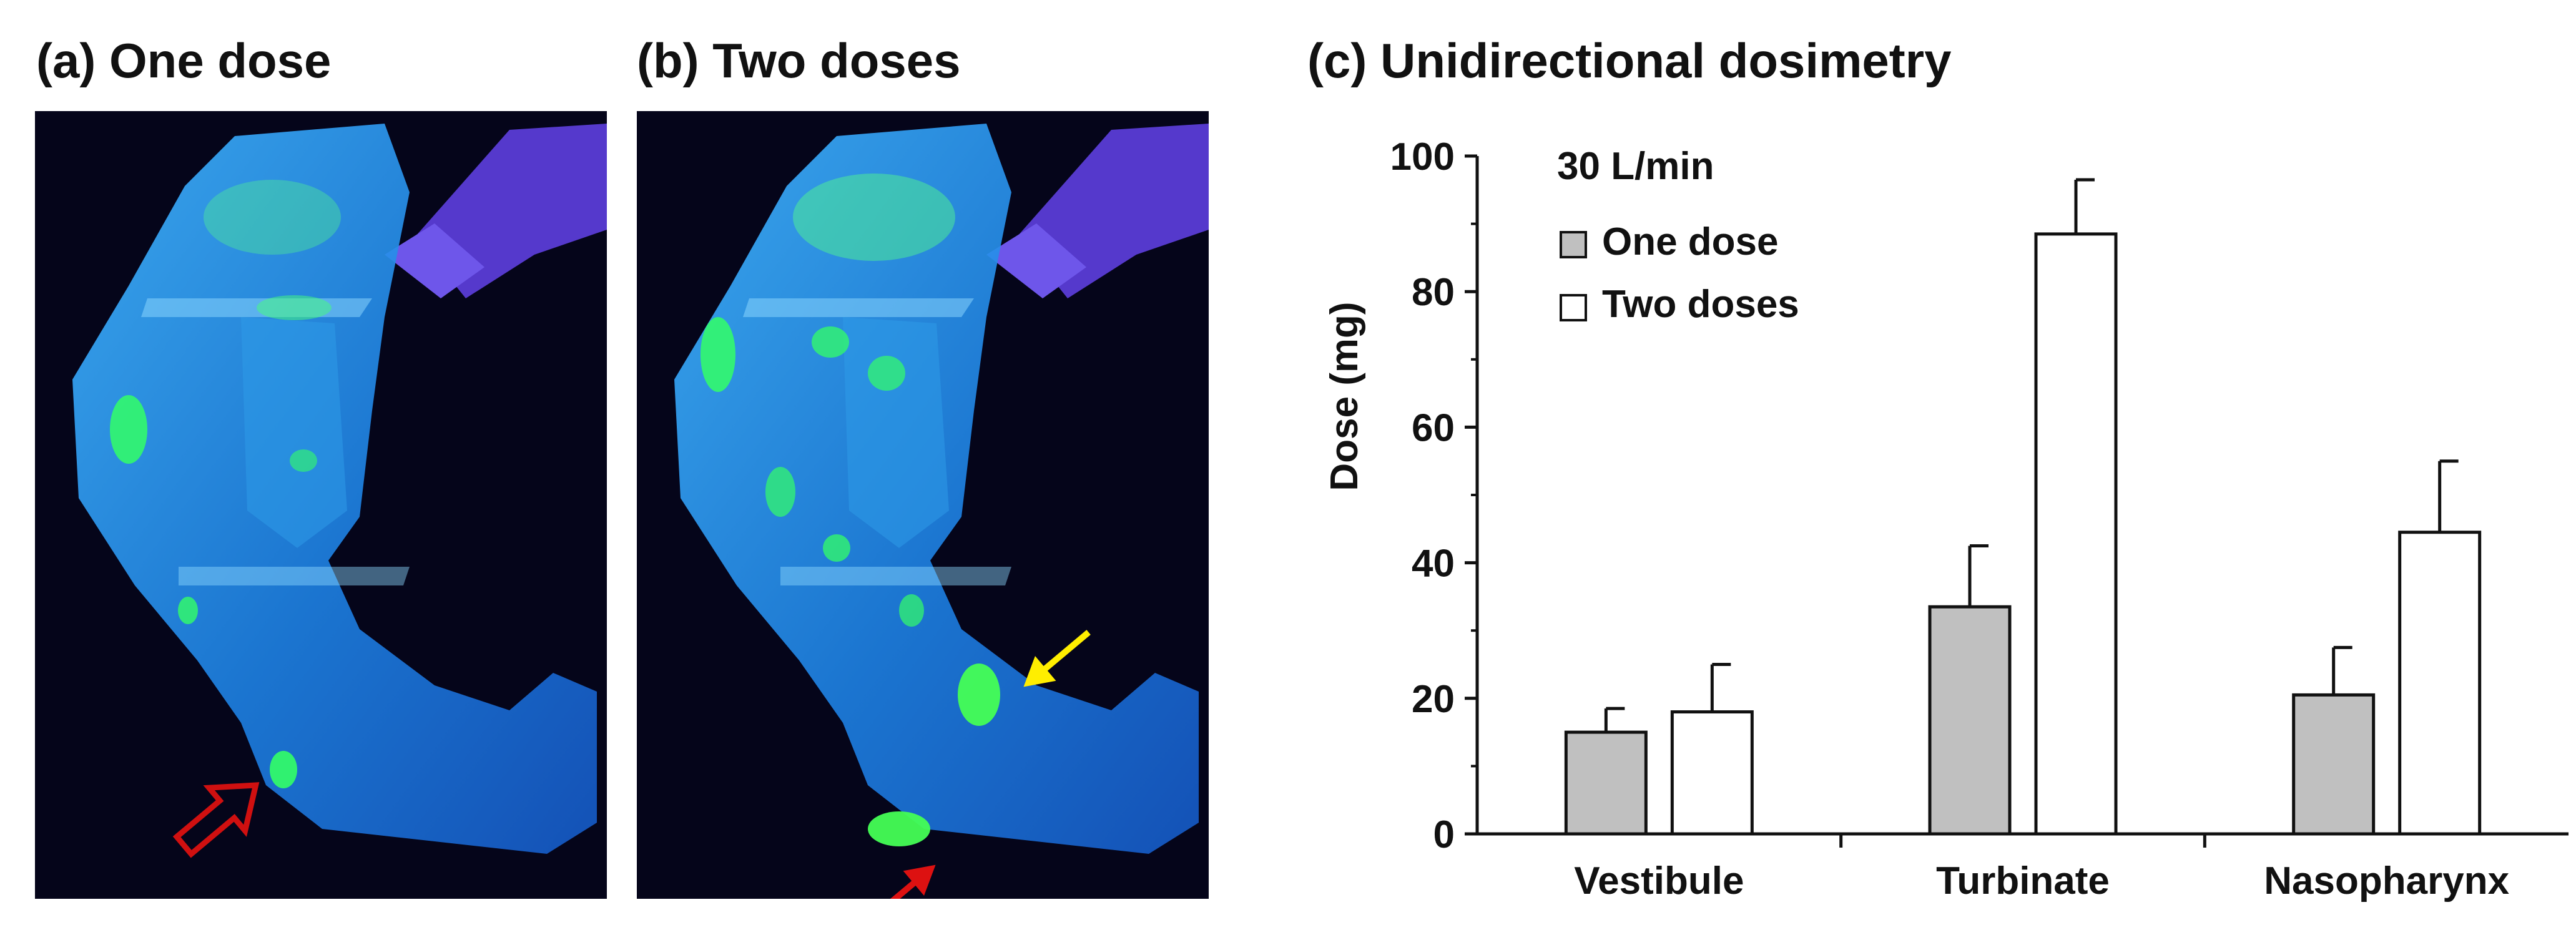  What do you see at coordinates (1712, 773) in the screenshot?
I see `bar-two-doses-vestibule` at bounding box center [1712, 773].